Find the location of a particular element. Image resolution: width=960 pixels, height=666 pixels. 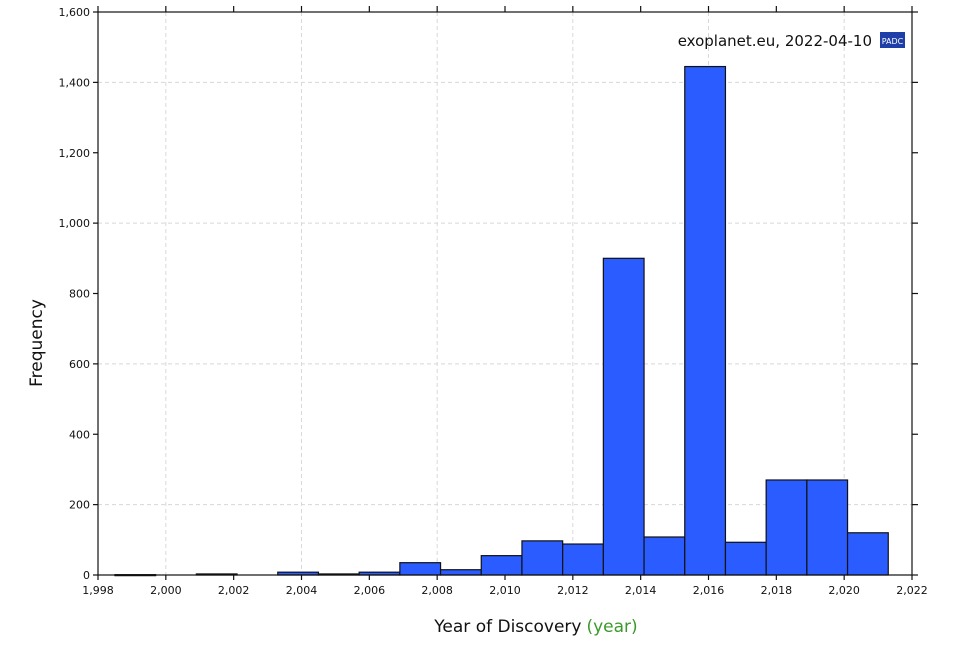

x-tick-label: 2,018 is located at coordinates (777, 590).